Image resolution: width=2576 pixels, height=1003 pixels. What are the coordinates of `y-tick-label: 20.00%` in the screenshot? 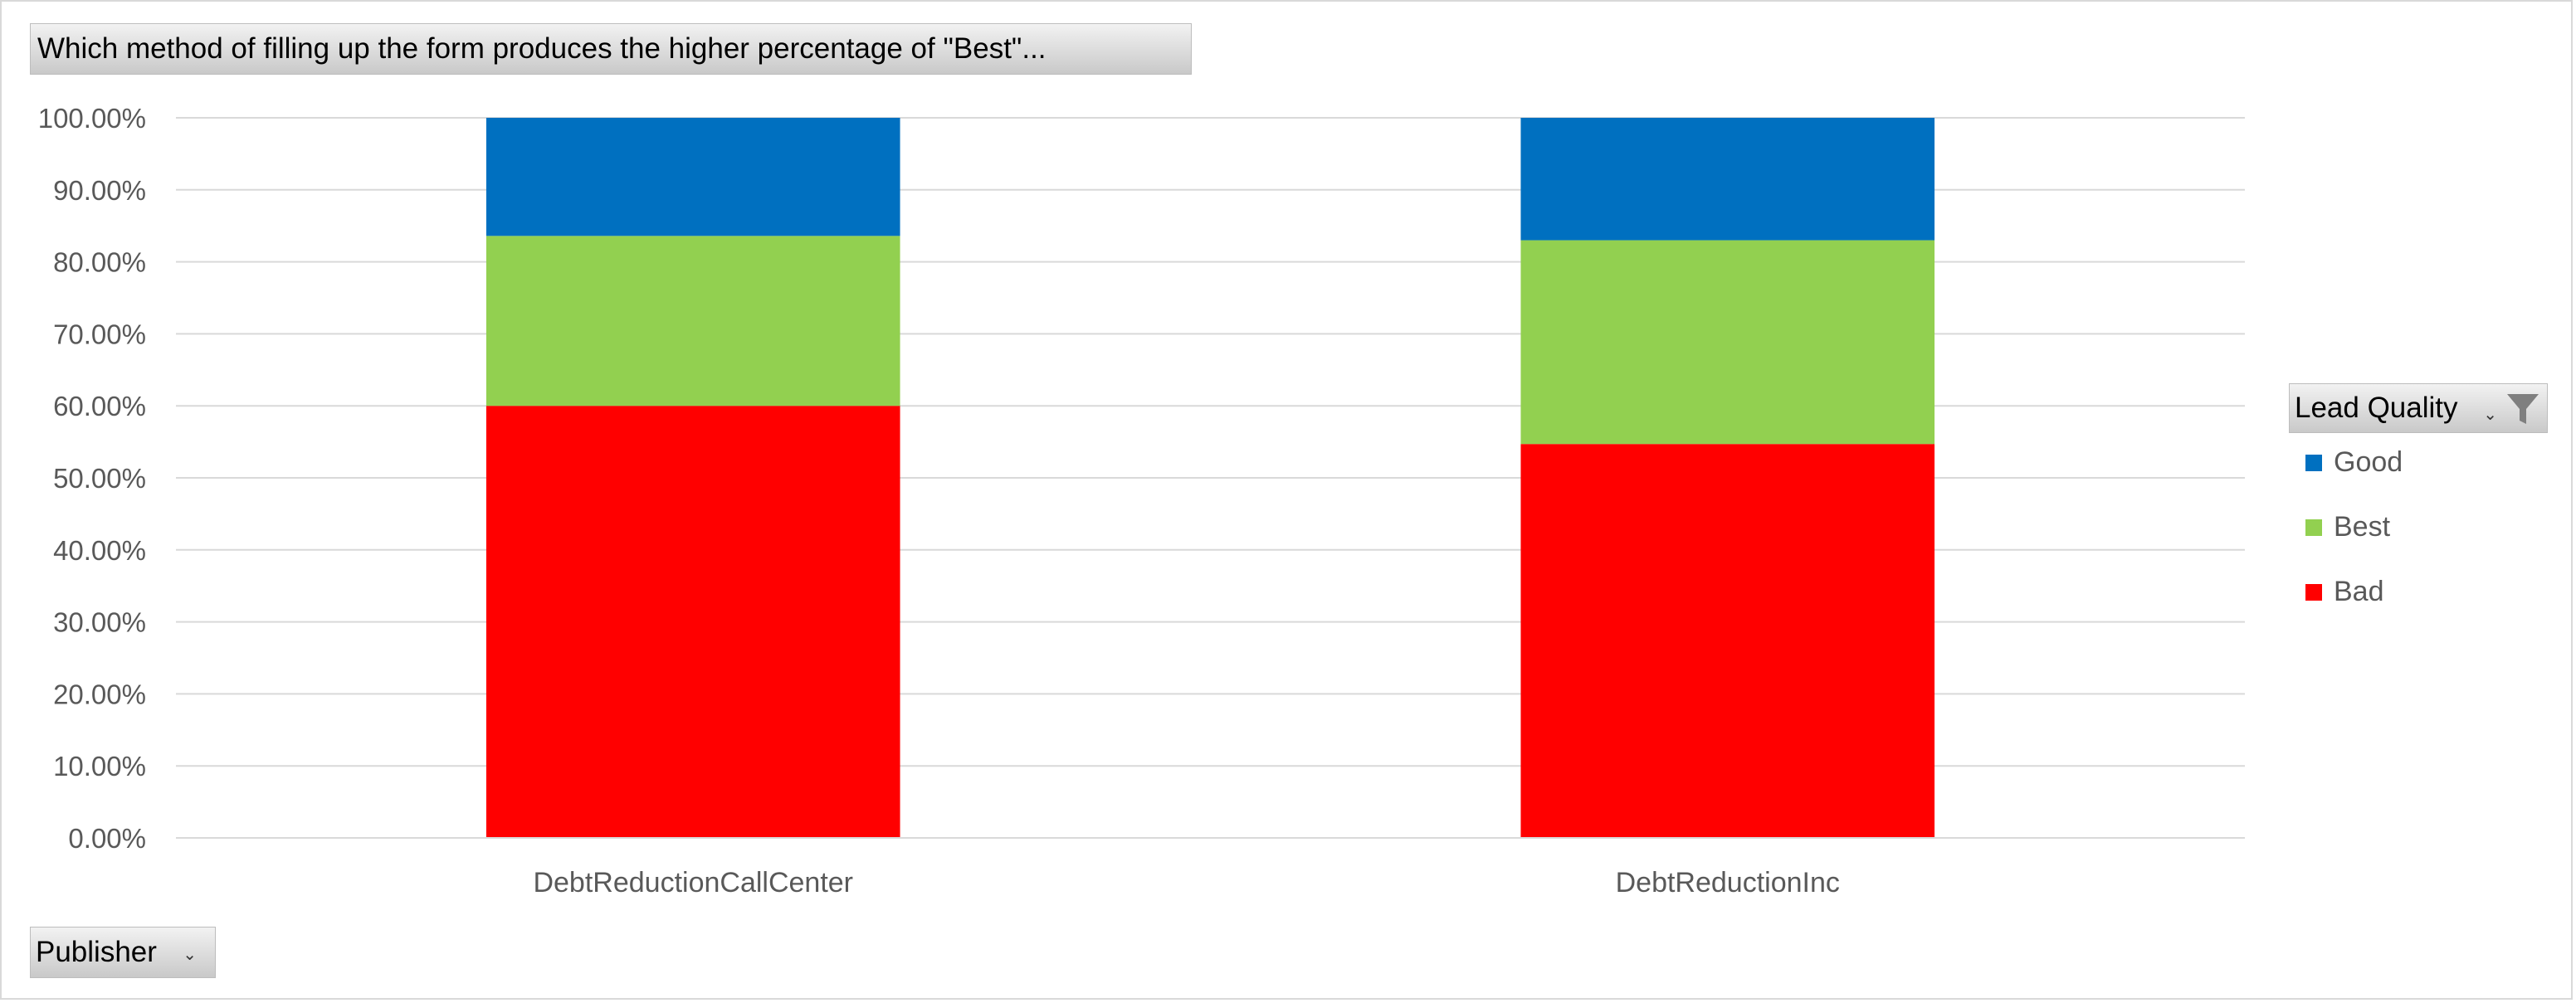 It's located at (99, 694).